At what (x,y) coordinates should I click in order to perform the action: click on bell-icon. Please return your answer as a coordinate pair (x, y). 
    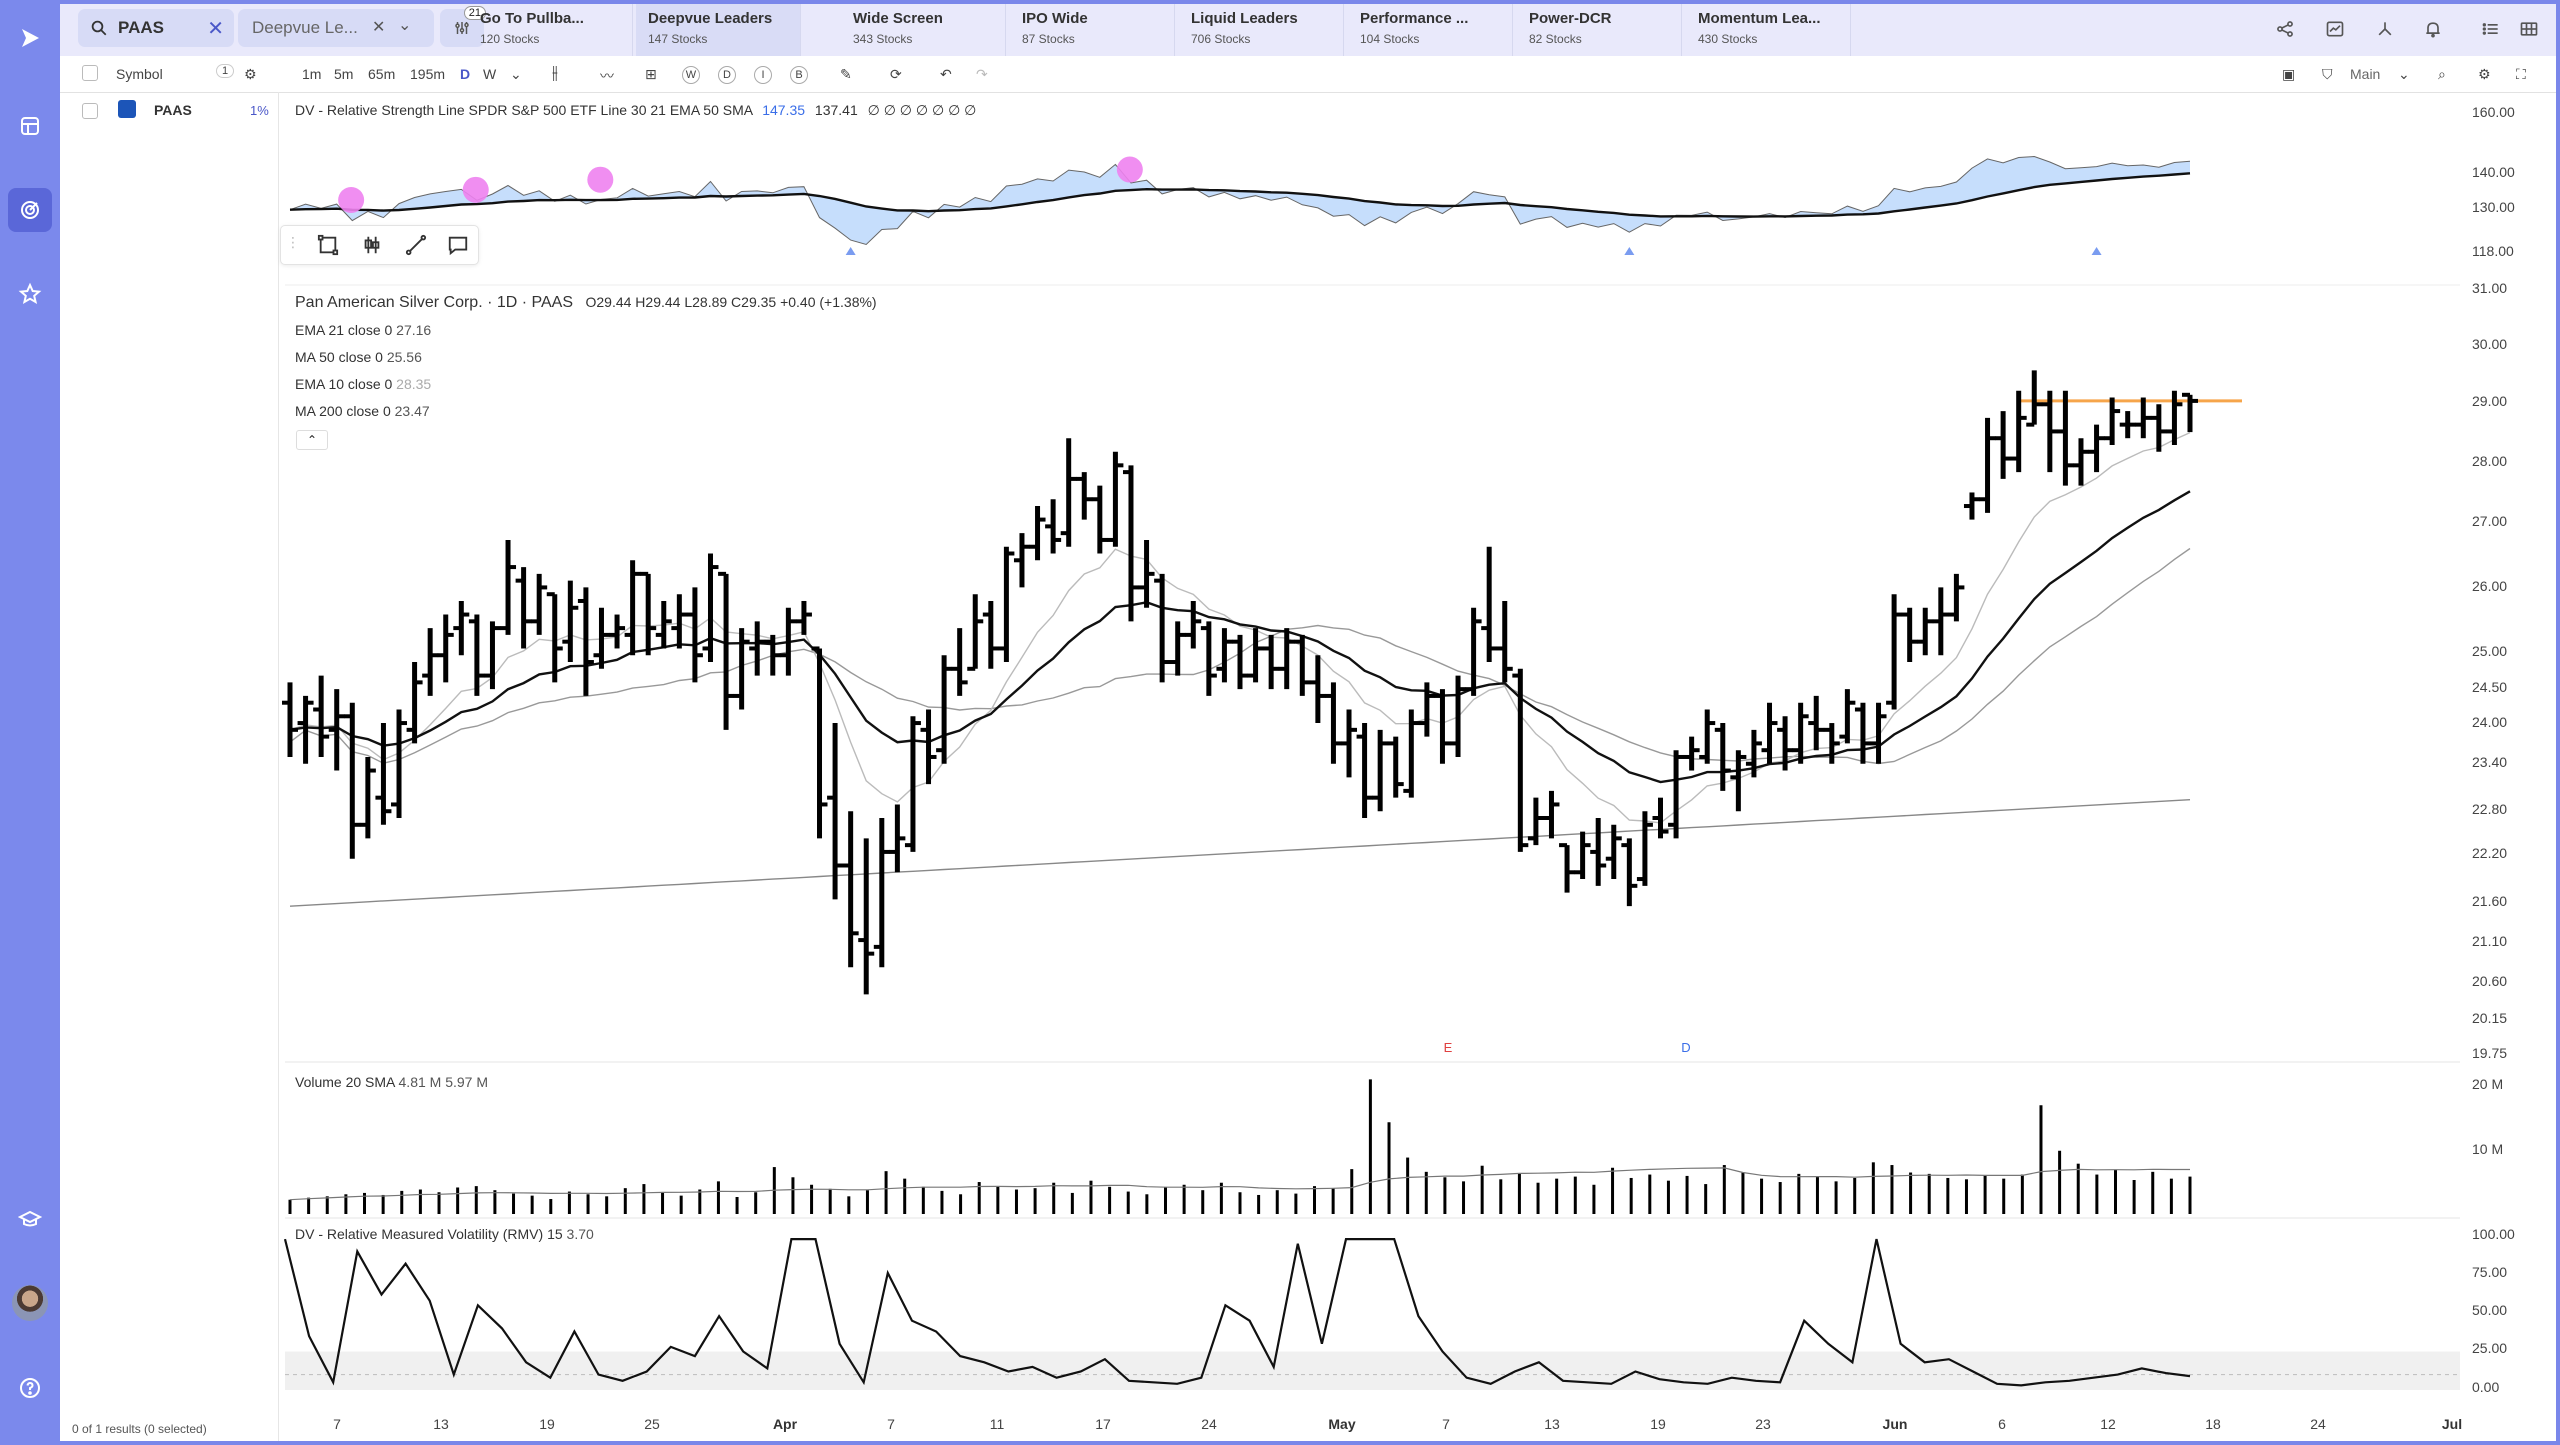
    Looking at the image, I should click on (2433, 29).